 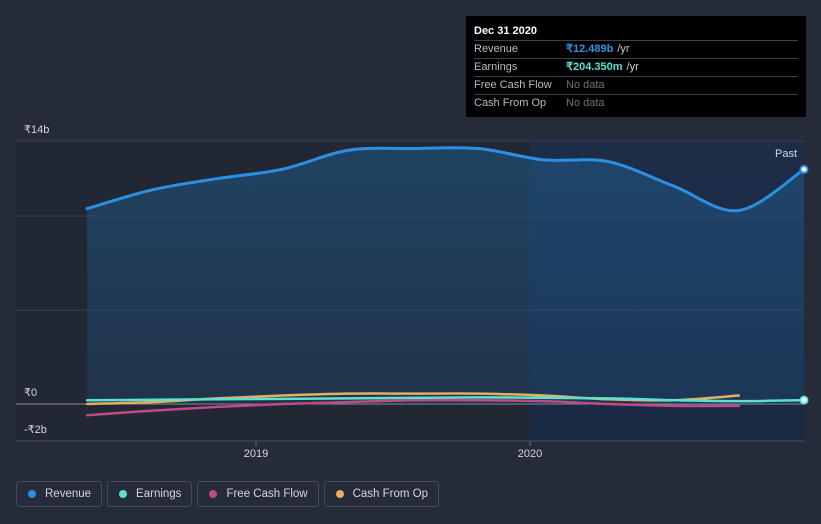 What do you see at coordinates (804, 169) in the screenshot?
I see `revenue-end-point` at bounding box center [804, 169].